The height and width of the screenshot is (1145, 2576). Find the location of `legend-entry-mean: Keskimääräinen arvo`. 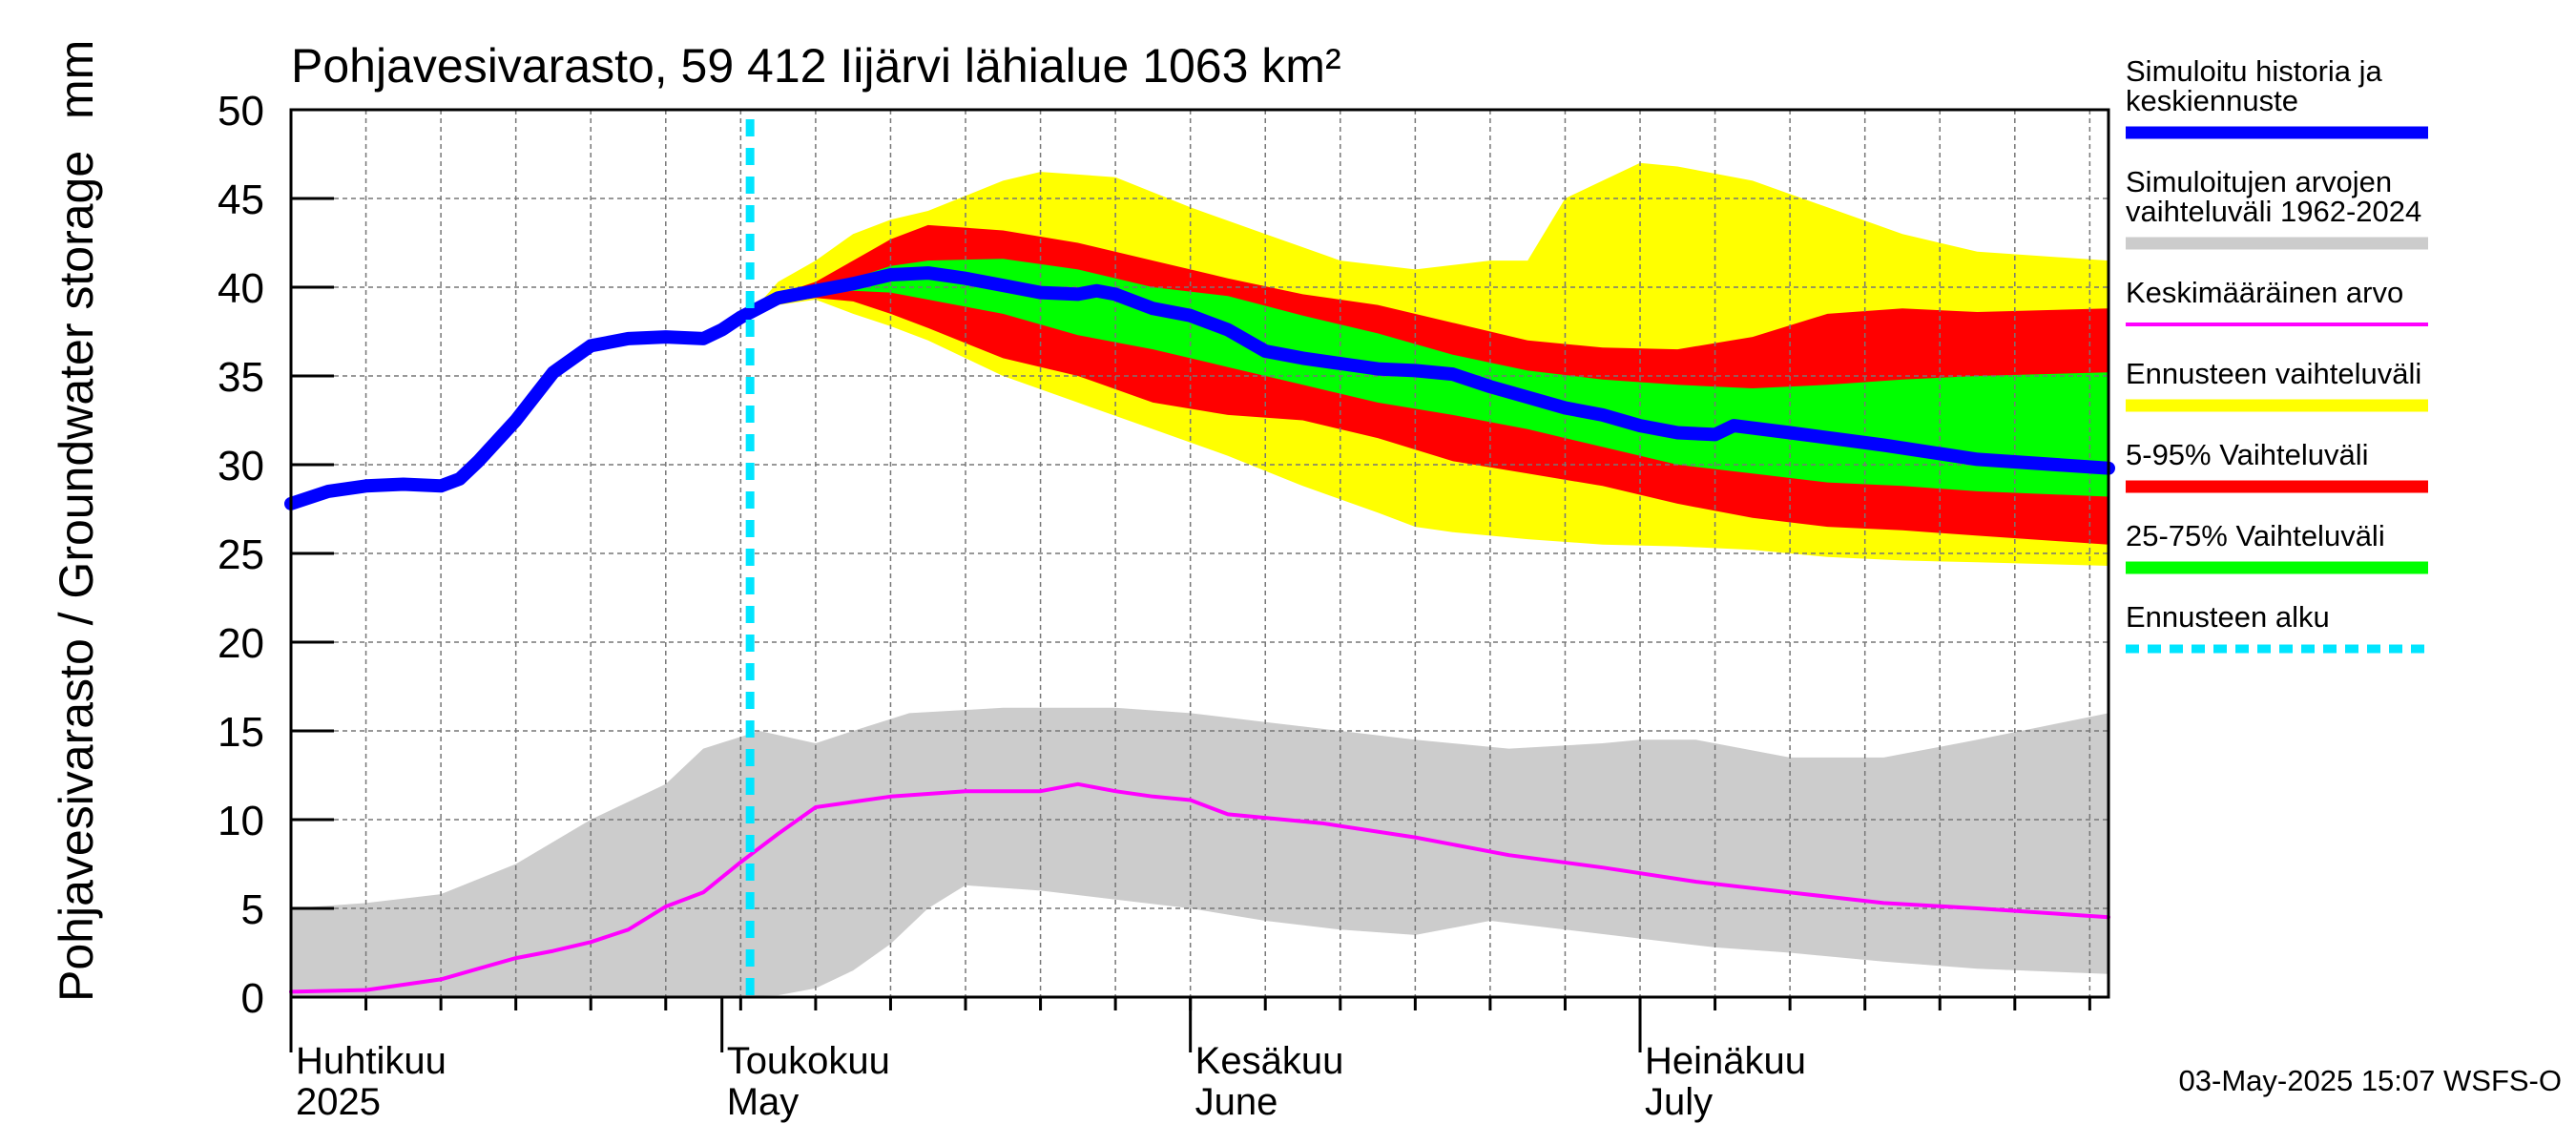

legend-entry-mean: Keskimääräinen arvo is located at coordinates (2277, 301).